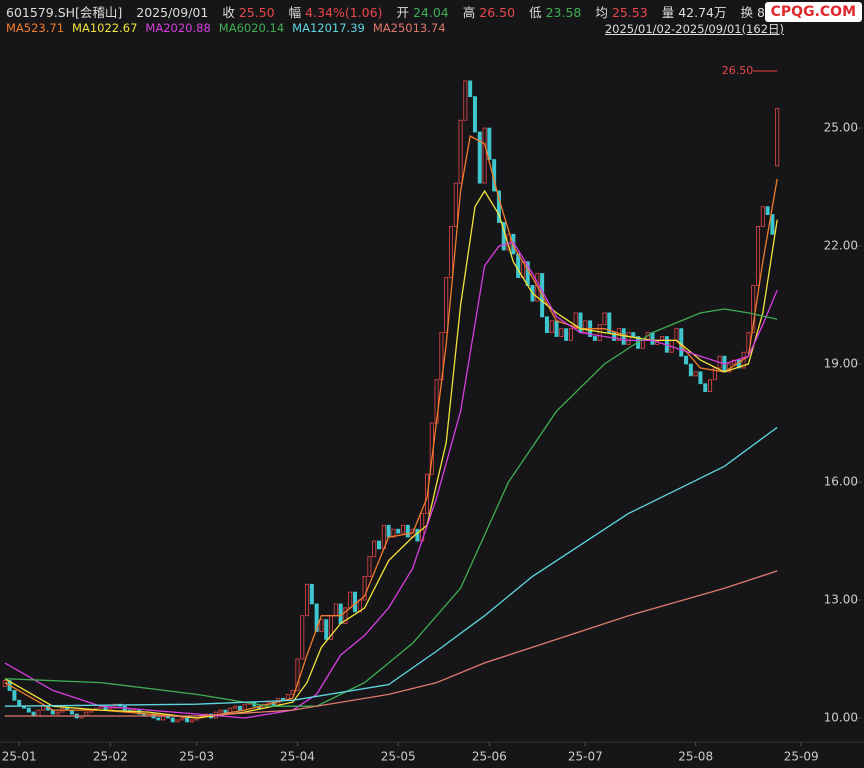  What do you see at coordinates (295, 12) in the screenshot?
I see `quote-label: 幅` at bounding box center [295, 12].